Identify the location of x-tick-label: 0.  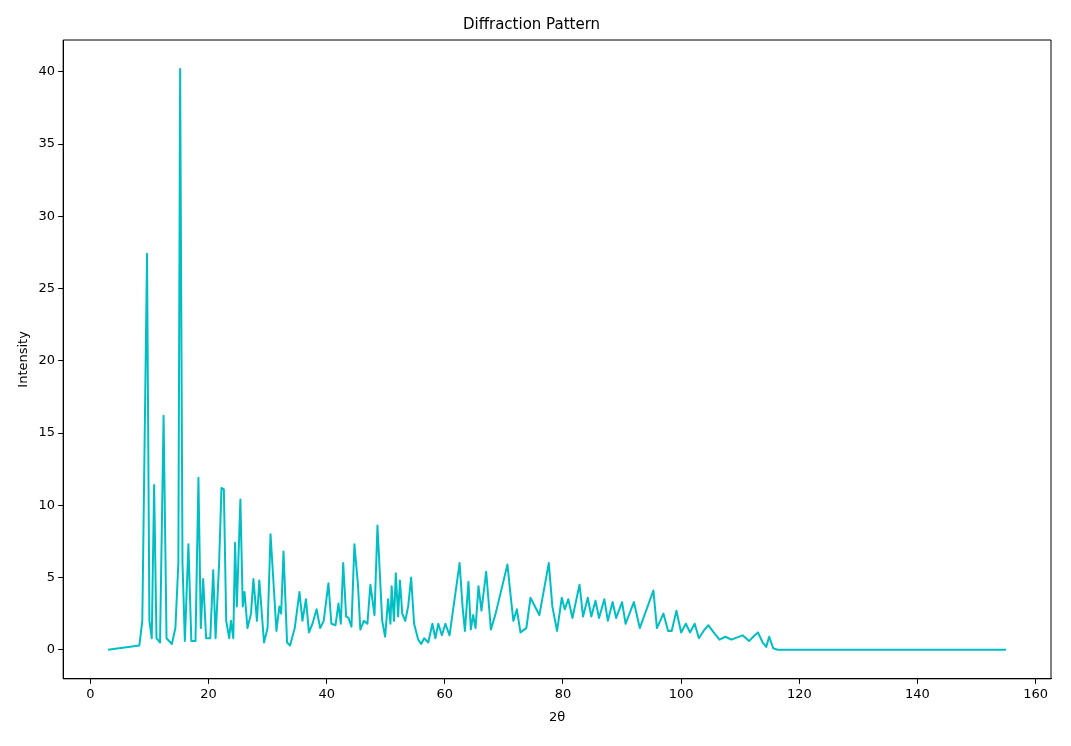
(90, 693).